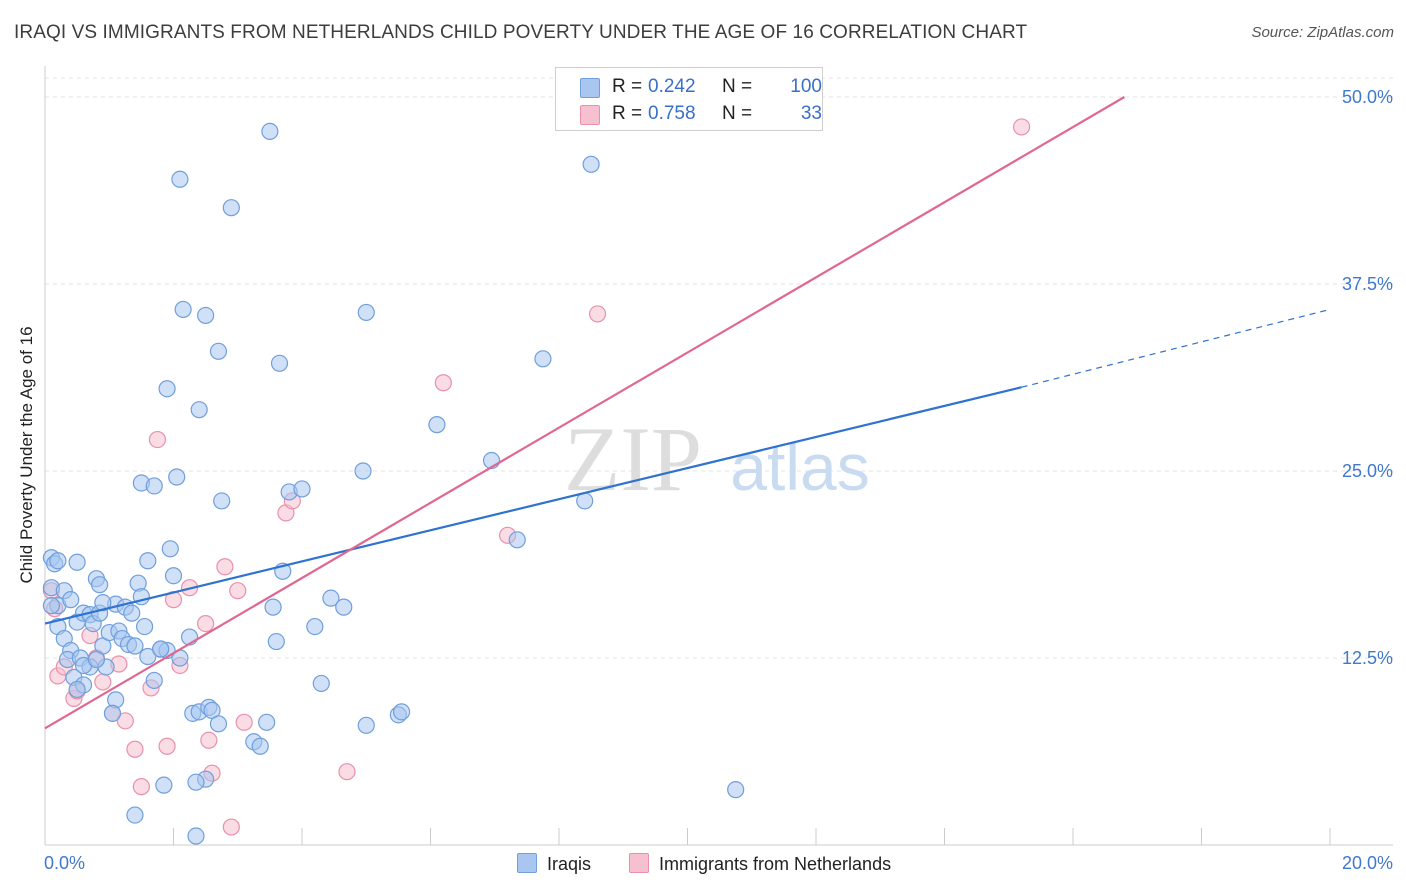 The width and height of the screenshot is (1406, 892). I want to click on correlation-legend: R = 0.242 N = 100 R = 0.758 N = 33, so click(689, 99).